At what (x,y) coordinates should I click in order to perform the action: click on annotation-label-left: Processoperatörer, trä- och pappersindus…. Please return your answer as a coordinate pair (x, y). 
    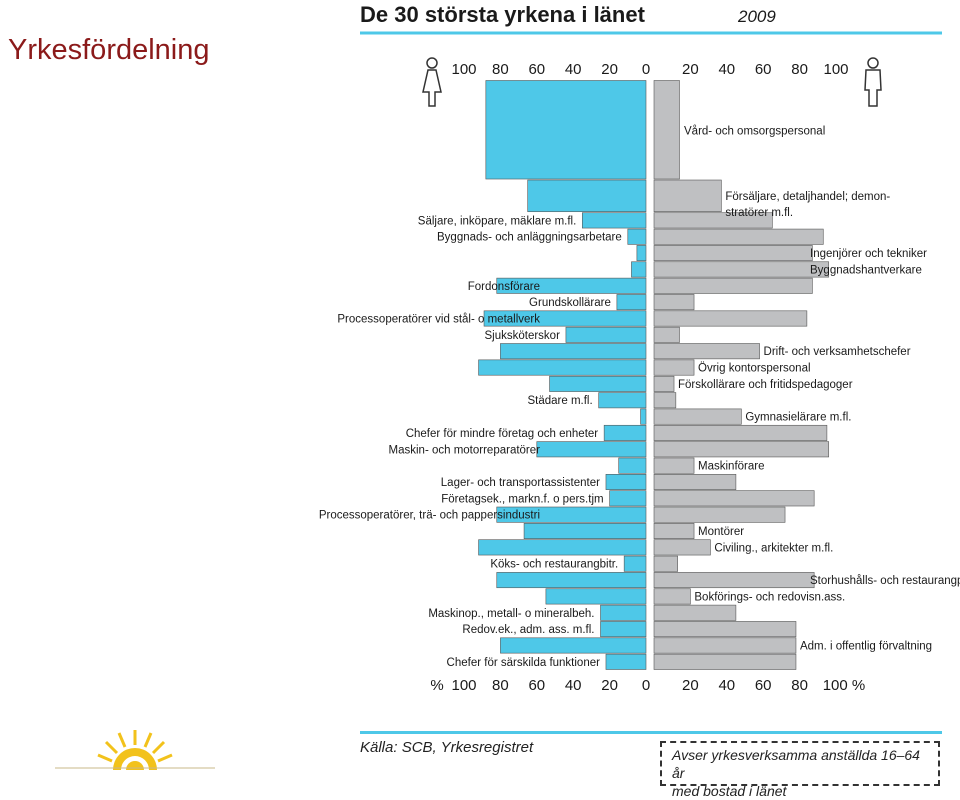
    Looking at the image, I should click on (429, 516).